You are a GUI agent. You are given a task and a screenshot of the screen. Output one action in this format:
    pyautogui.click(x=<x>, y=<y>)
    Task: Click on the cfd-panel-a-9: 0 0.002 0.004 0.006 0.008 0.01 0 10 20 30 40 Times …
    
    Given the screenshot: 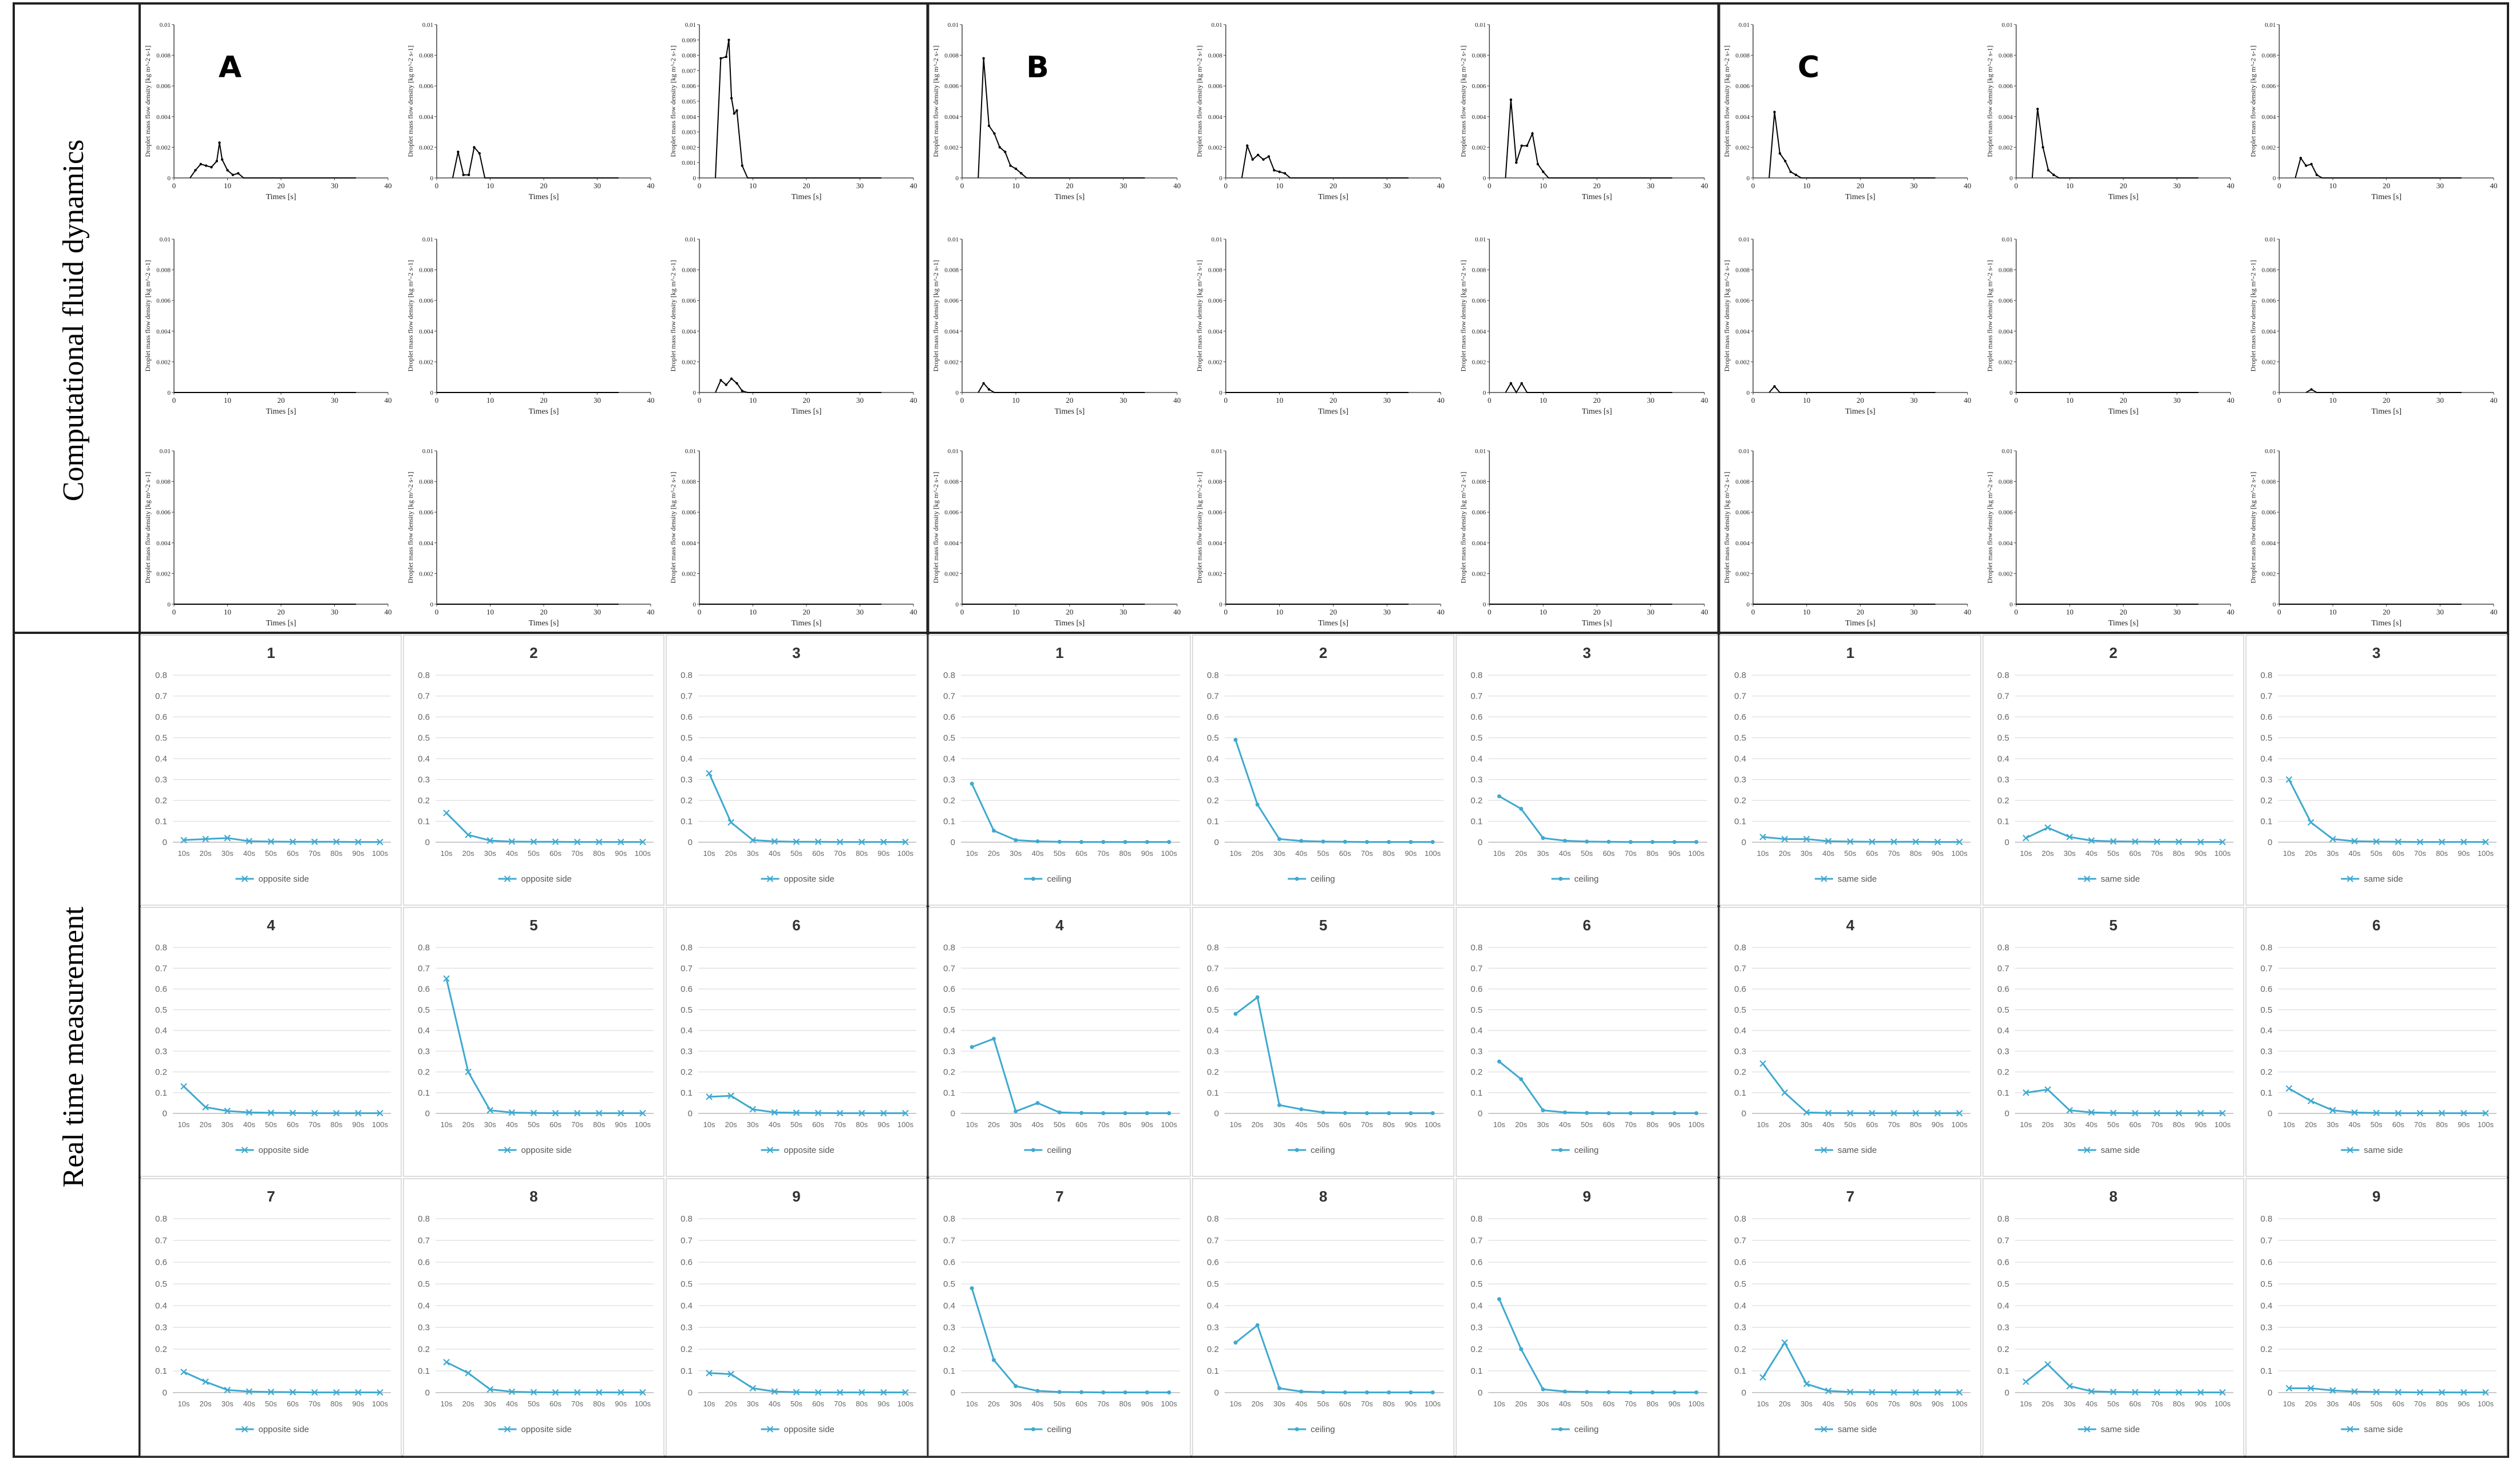 What is the action you would take?
    pyautogui.click(x=793, y=538)
    